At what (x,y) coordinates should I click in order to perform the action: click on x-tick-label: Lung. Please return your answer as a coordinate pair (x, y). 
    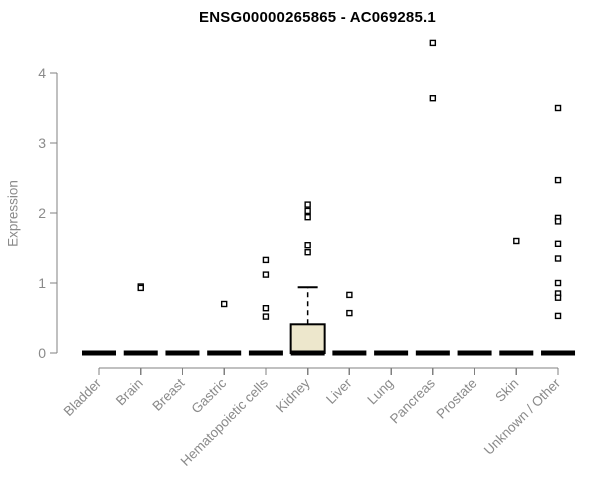
    Looking at the image, I should click on (380, 392).